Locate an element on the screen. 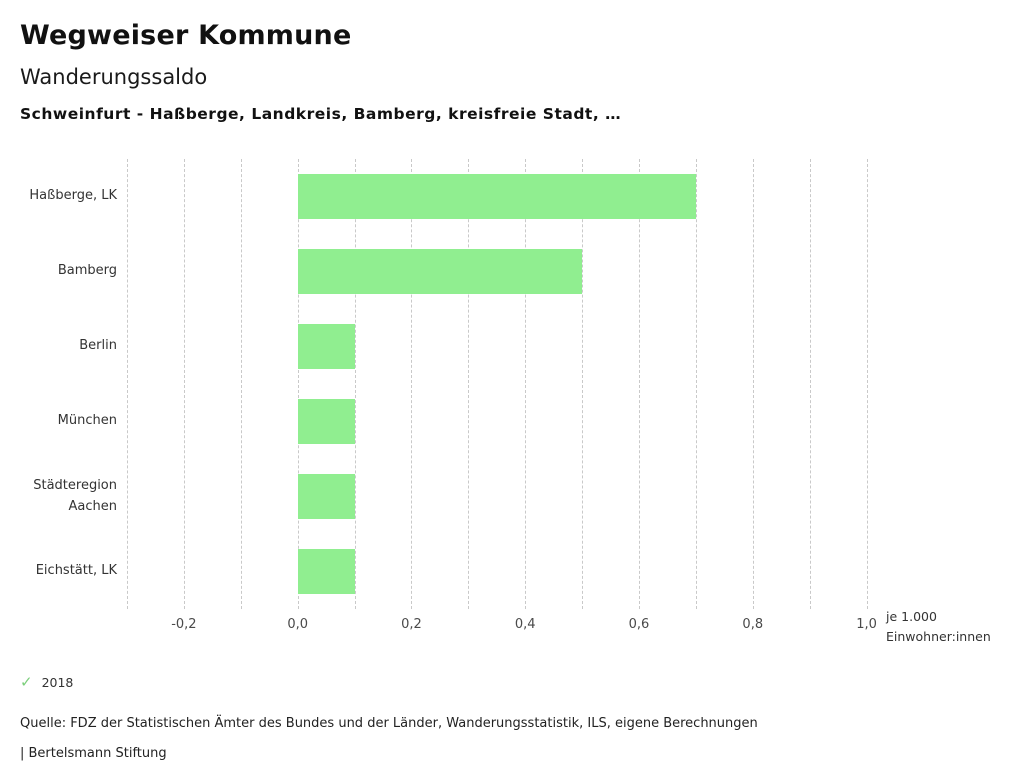 This screenshot has width=1024, height=780. axis-unit-line-2: Einwohner:innen is located at coordinates (938, 636).